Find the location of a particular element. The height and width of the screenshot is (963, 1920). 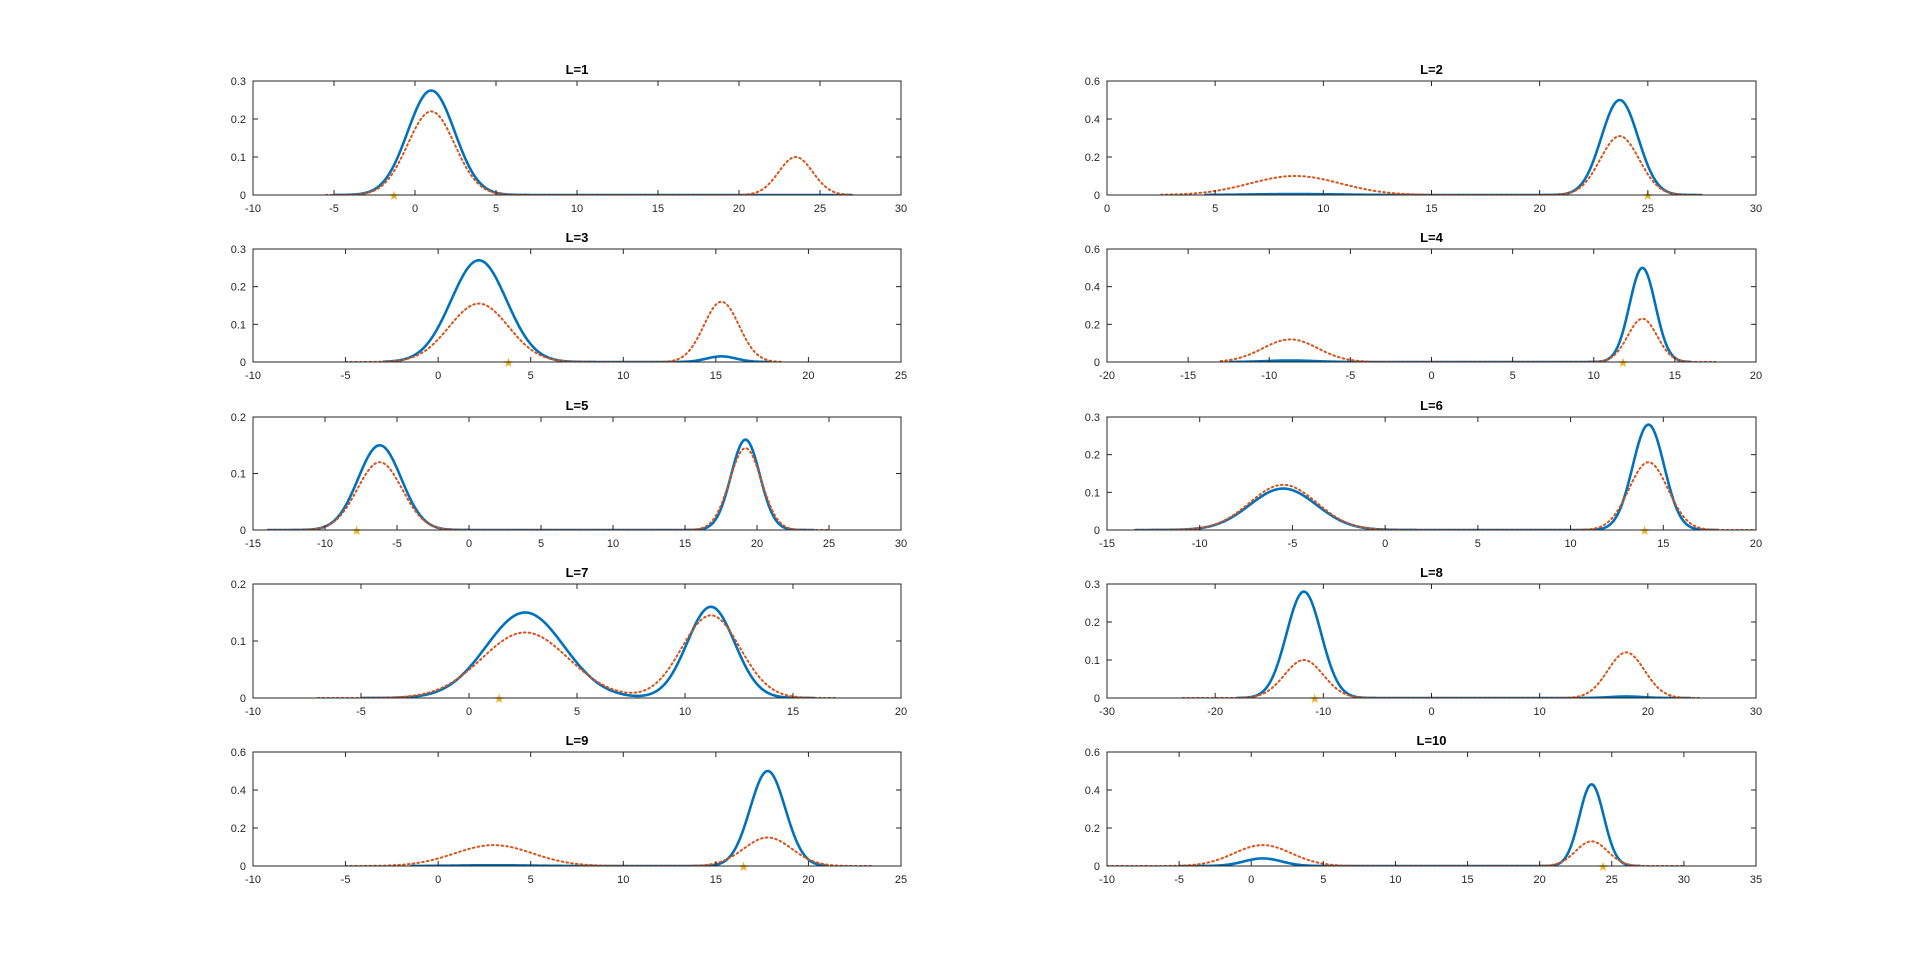

x-tick-label: 25 is located at coordinates (1648, 209).